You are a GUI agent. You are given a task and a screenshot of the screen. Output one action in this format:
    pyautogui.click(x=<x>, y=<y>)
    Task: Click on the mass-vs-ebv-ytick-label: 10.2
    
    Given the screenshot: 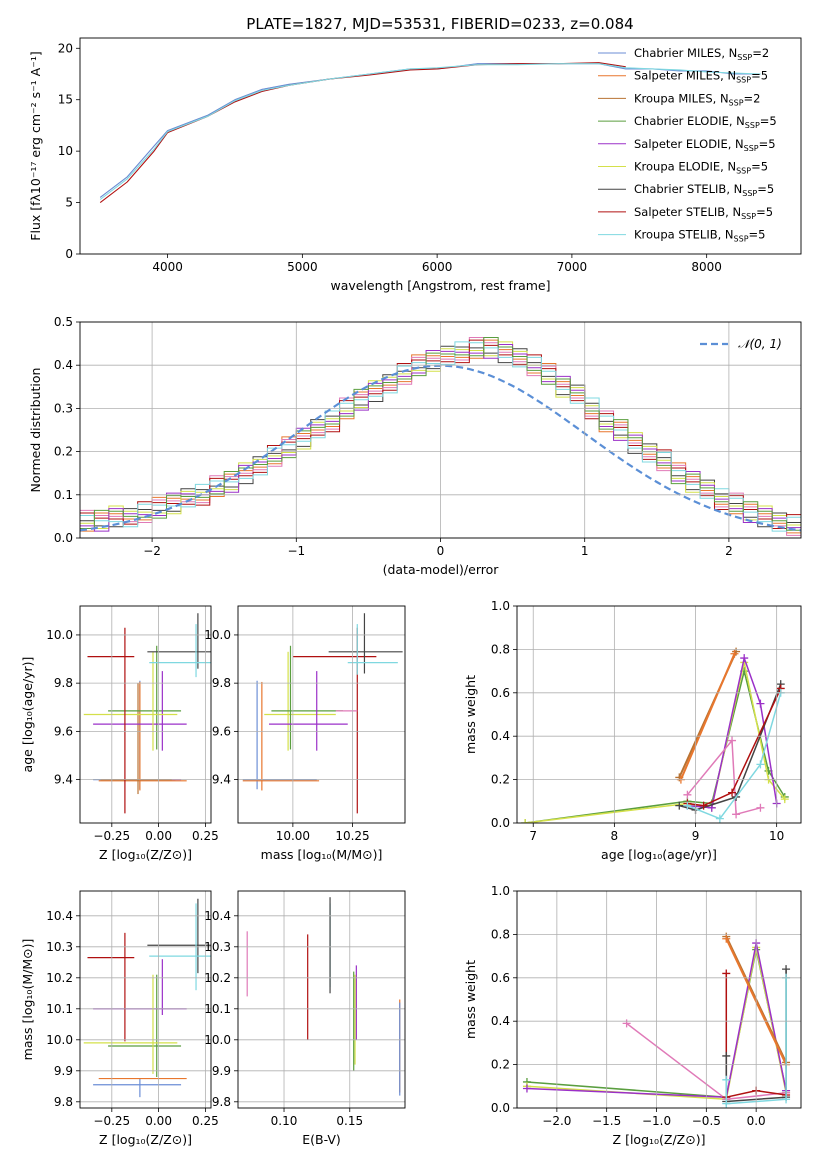 What is the action you would take?
    pyautogui.click(x=217, y=978)
    